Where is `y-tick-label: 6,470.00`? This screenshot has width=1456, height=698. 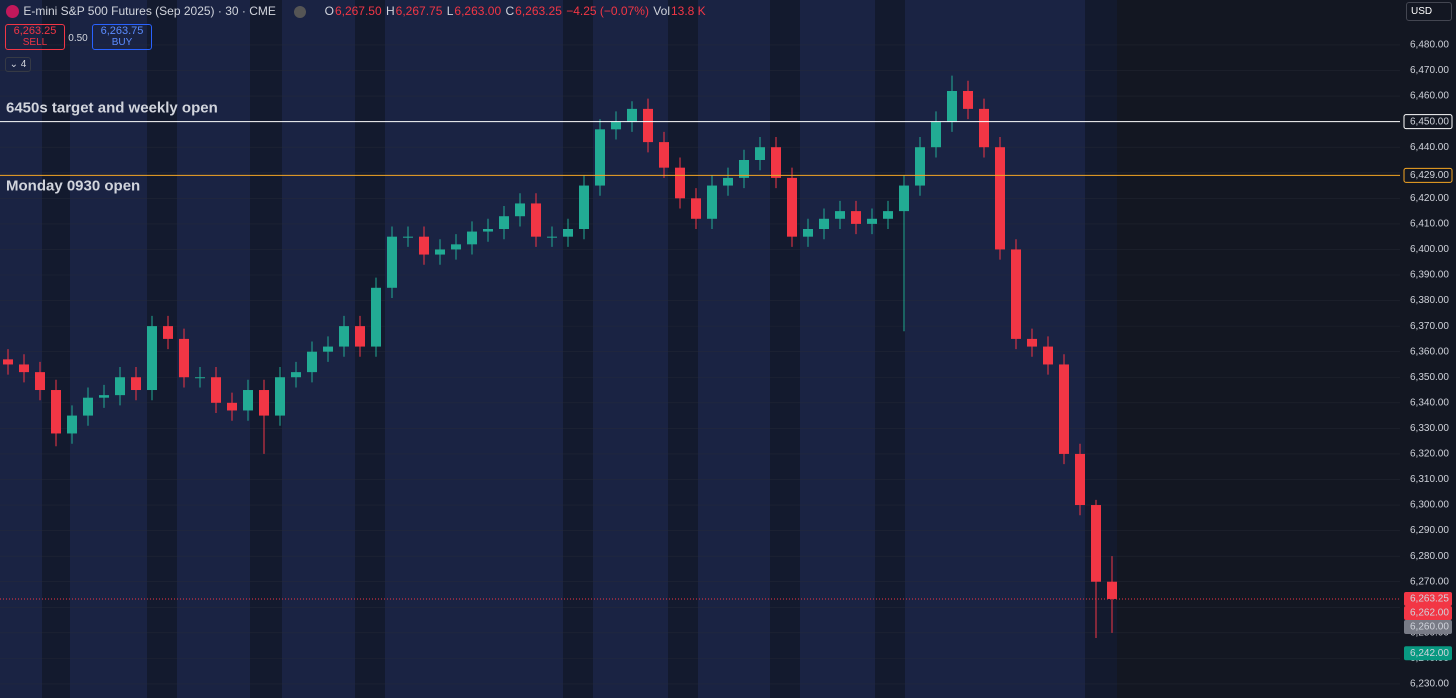 y-tick-label: 6,470.00 is located at coordinates (1429, 70).